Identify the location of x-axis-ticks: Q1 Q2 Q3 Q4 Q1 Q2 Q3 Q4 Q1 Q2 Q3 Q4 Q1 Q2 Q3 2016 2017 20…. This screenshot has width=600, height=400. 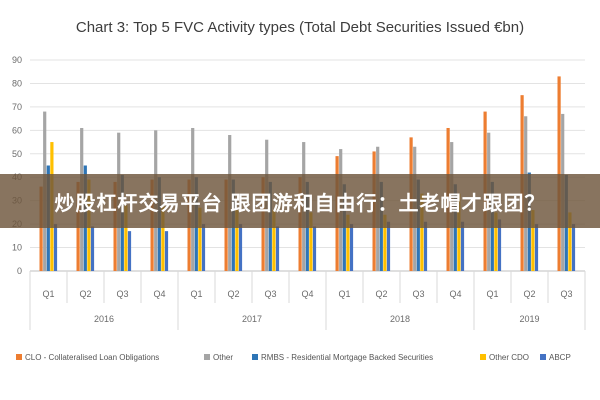
(307, 300).